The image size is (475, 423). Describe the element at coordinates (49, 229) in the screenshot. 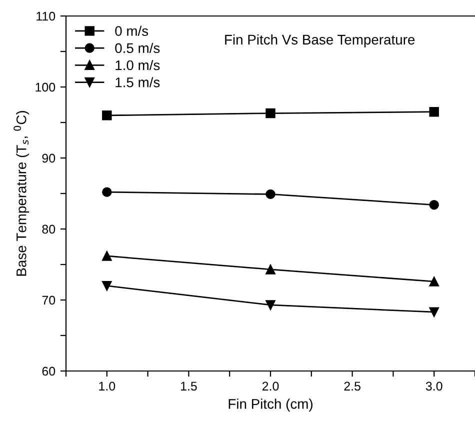

I see `y-tick-label: 80` at that location.